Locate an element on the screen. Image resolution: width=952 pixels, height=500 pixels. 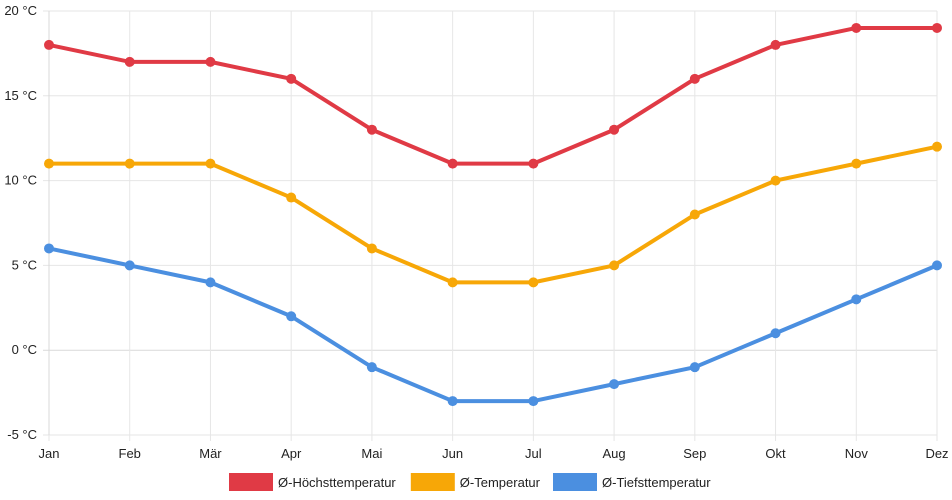
y-tick-label: -5 °C is located at coordinates (22, 434).